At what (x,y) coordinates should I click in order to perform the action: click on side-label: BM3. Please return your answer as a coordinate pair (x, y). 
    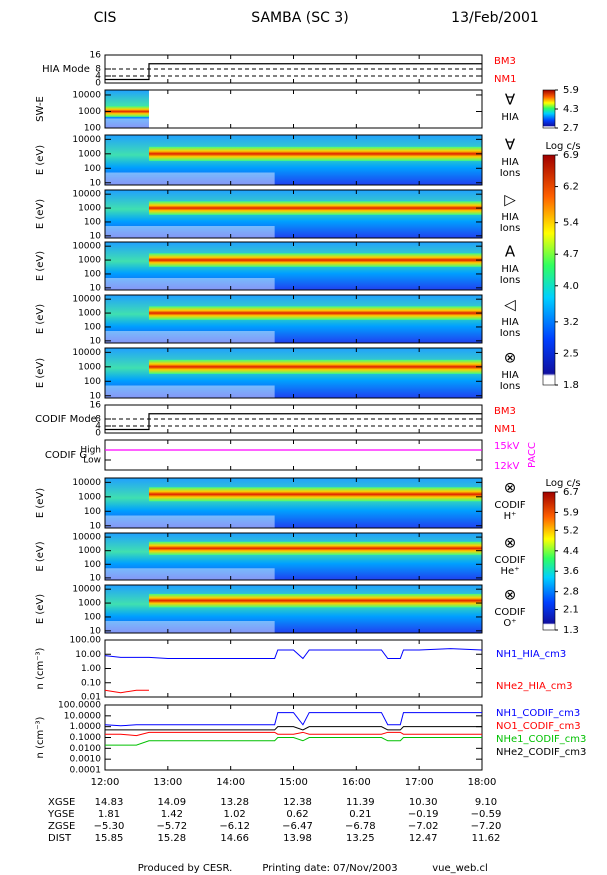
    Looking at the image, I should click on (505, 411).